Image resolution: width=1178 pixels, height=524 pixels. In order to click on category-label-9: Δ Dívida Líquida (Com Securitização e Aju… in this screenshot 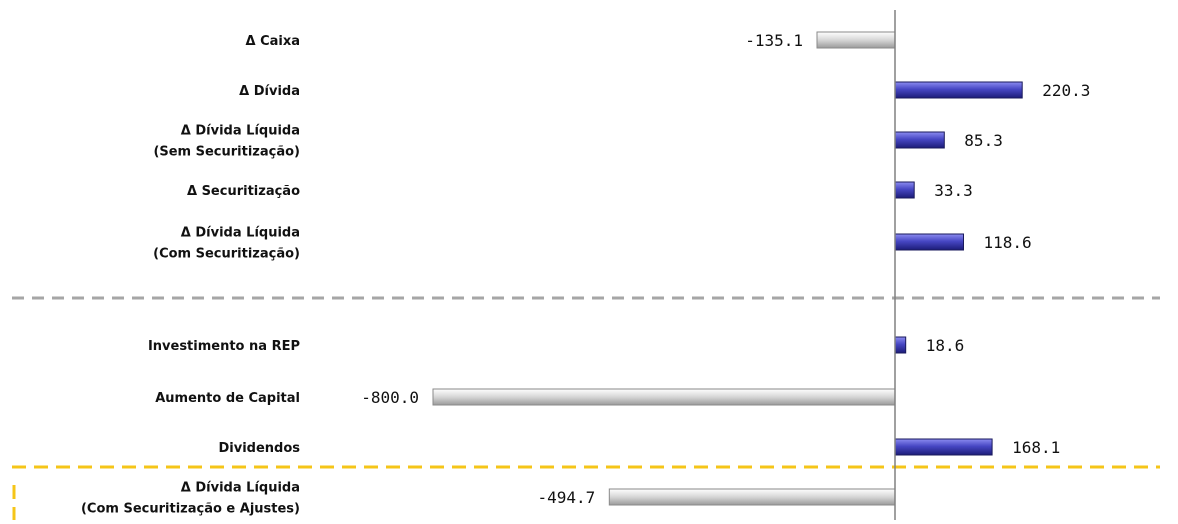, I will do `click(190, 499)`.